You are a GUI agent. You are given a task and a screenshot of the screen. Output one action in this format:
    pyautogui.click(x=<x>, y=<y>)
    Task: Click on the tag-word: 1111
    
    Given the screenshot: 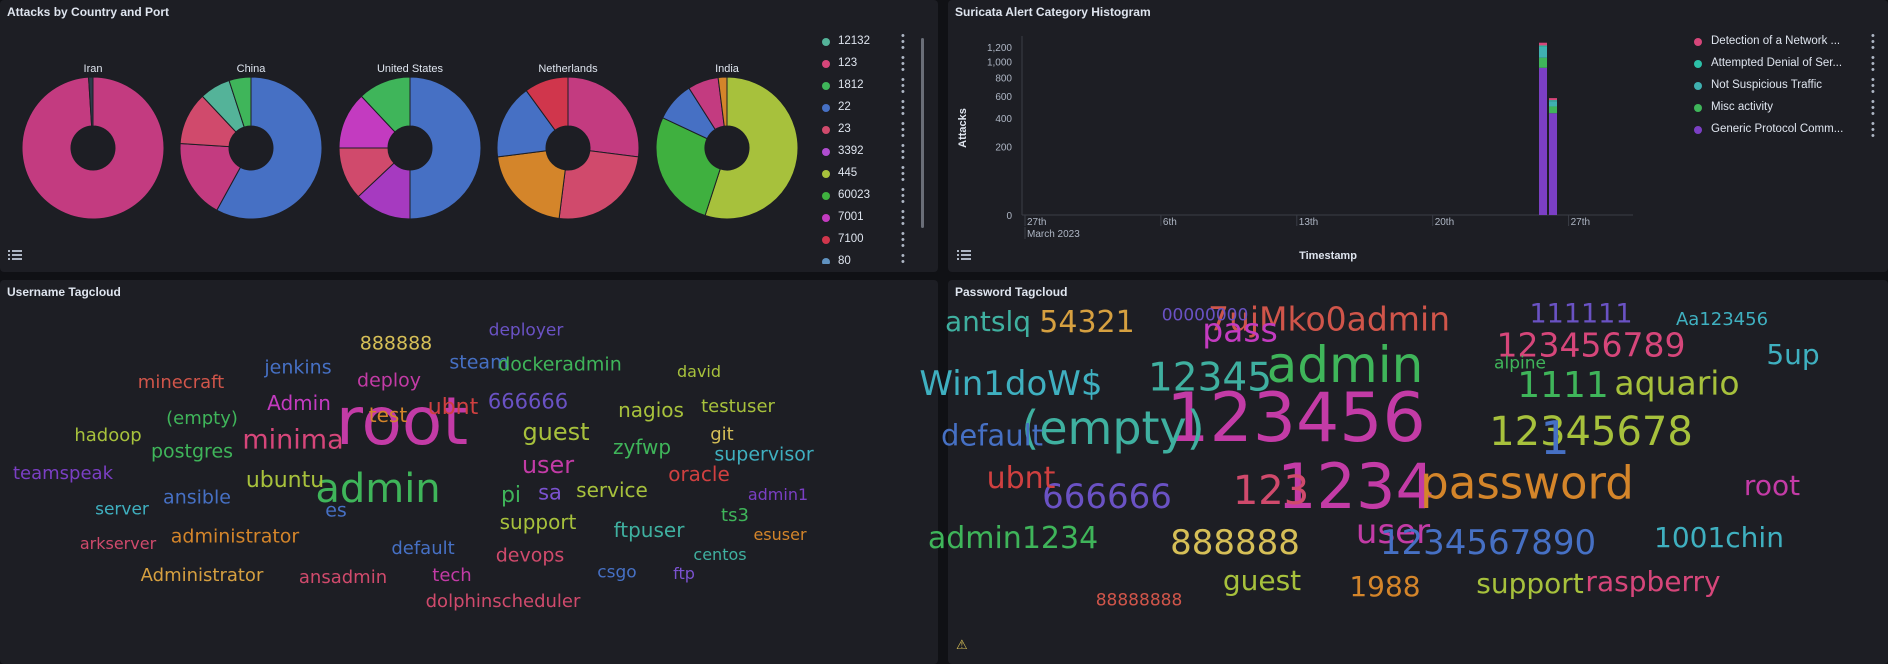 What is the action you would take?
    pyautogui.click(x=1563, y=385)
    